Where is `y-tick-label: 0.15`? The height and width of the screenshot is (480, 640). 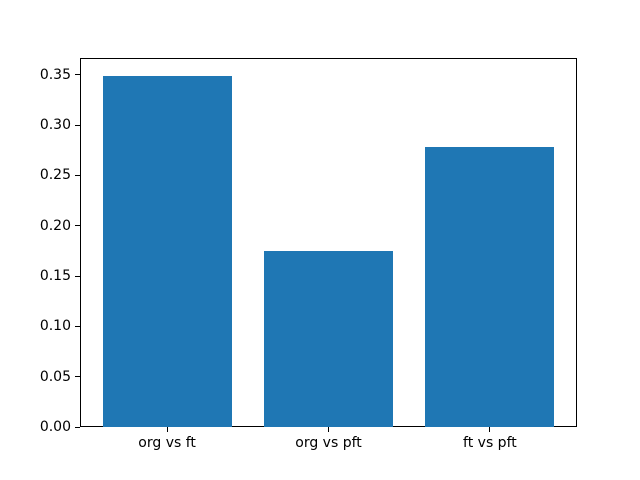
y-tick-label: 0.15 is located at coordinates (55, 276).